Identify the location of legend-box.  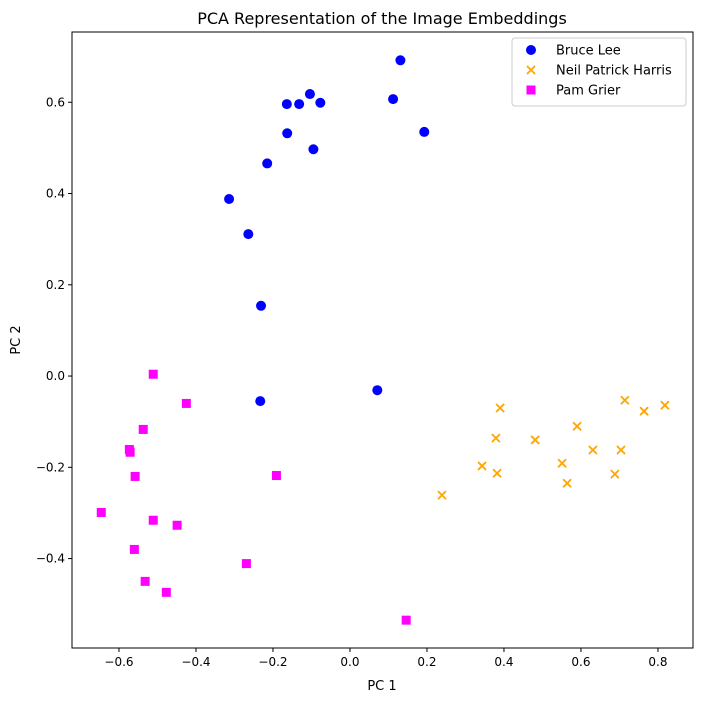
(599, 72).